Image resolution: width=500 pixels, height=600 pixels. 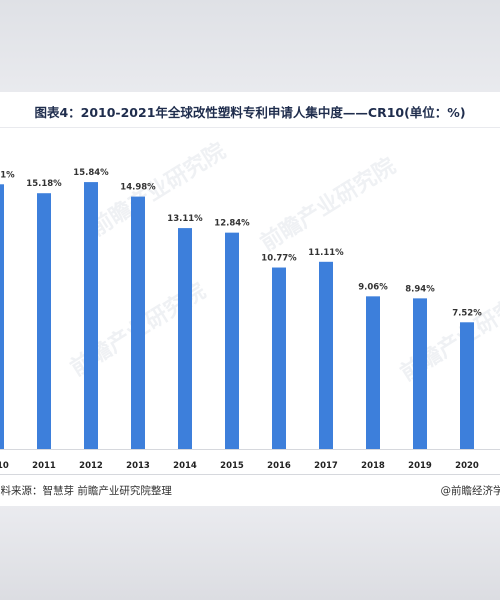 What do you see at coordinates (326, 466) in the screenshot?
I see `x-tick-label-2017: 2017` at bounding box center [326, 466].